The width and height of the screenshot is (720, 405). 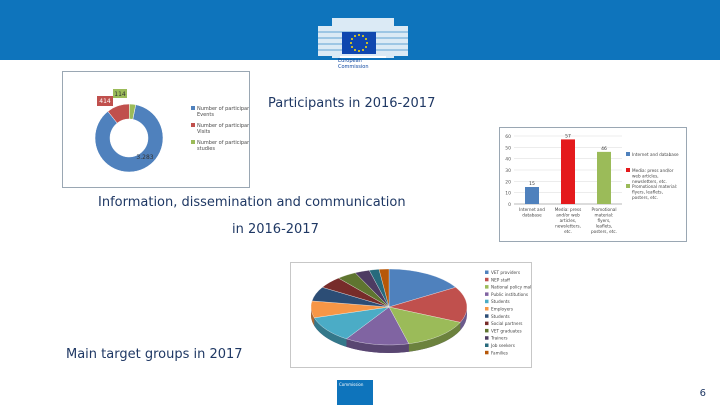 I want to click on legend-entry: Public institutions, so click(x=509, y=294).